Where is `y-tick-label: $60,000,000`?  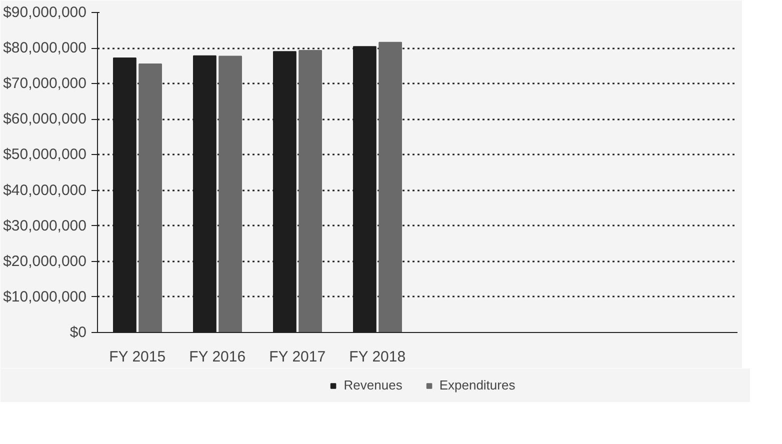 y-tick-label: $60,000,000 is located at coordinates (45, 119).